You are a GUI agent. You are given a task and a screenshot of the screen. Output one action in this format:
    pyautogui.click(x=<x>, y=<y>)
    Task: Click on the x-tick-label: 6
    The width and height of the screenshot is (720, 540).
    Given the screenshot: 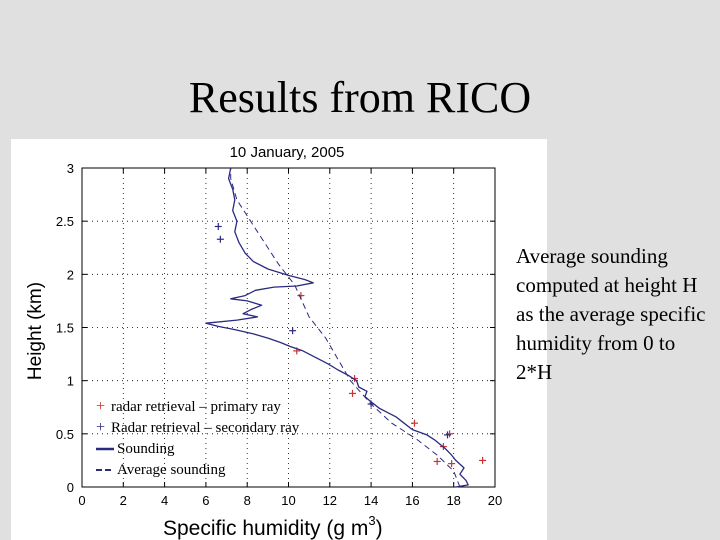 What is the action you would take?
    pyautogui.click(x=205, y=500)
    